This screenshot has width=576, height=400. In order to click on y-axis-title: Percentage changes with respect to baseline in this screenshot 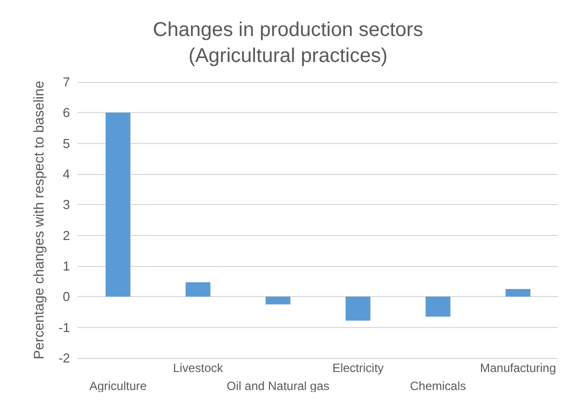, I will do `click(38, 220)`.